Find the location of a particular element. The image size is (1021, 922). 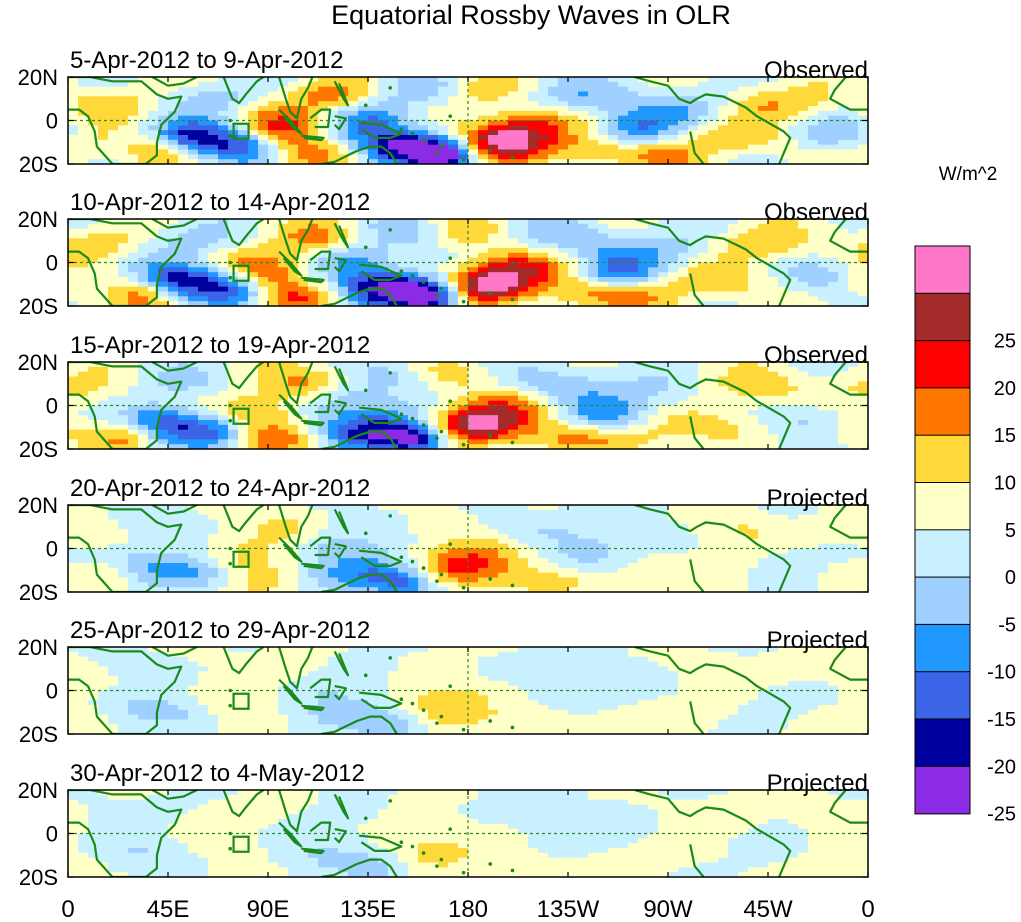

island-marker is located at coordinates (463, 301).